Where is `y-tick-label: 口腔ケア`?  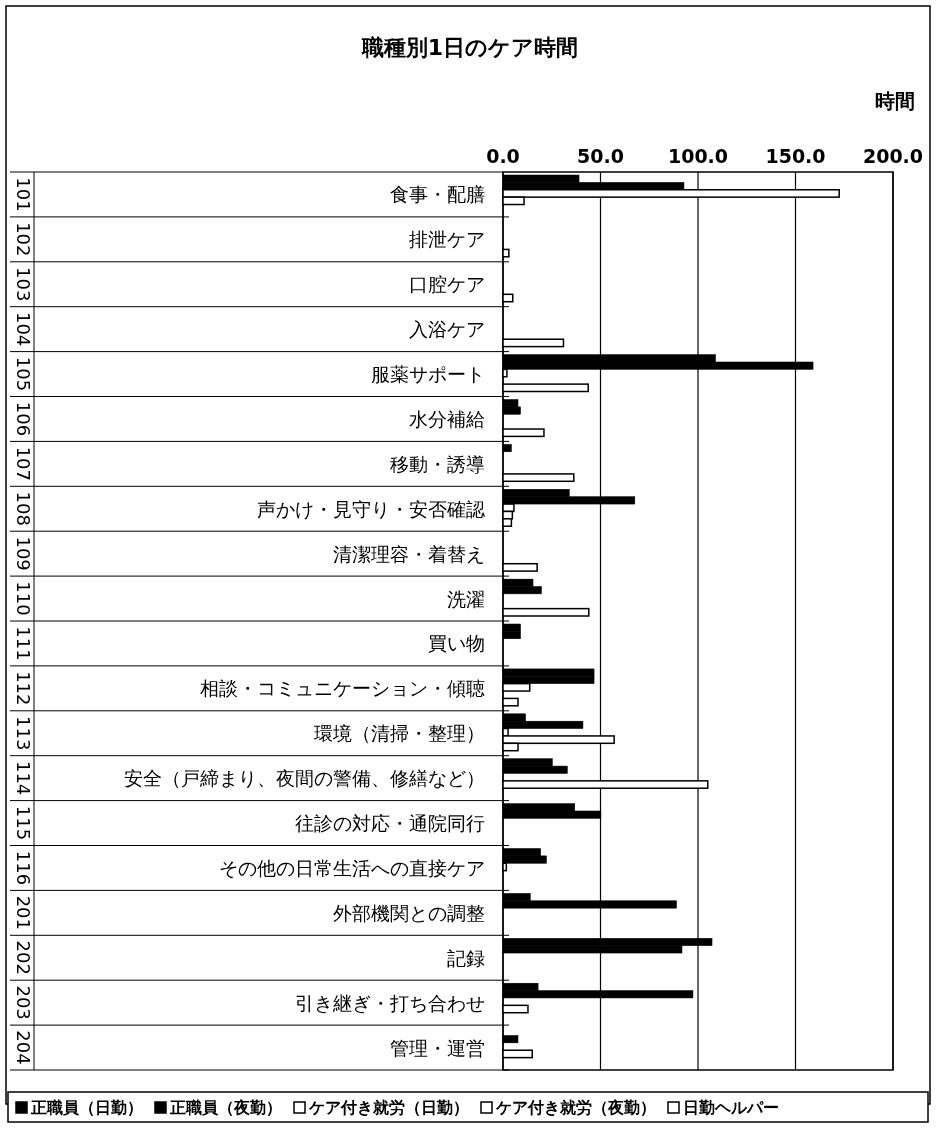
y-tick-label: 口腔ケア is located at coordinates (447, 284).